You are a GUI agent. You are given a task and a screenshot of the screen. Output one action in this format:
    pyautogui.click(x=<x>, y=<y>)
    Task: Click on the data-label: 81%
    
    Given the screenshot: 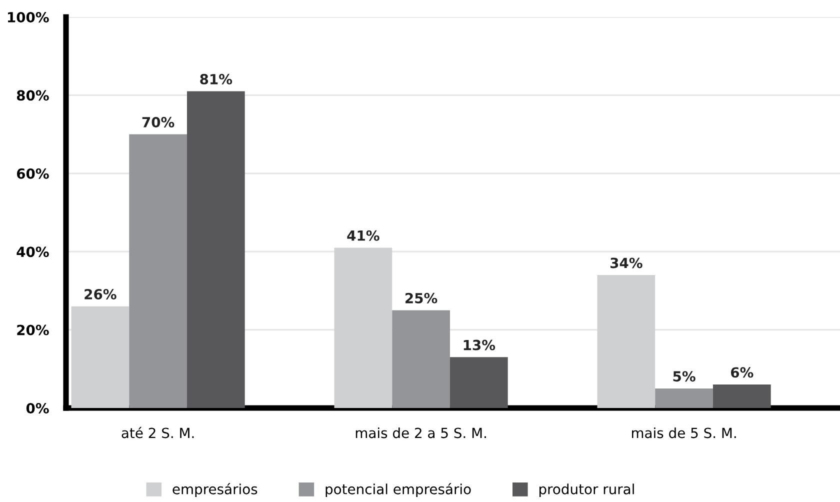 What is the action you would take?
    pyautogui.click(x=216, y=79)
    